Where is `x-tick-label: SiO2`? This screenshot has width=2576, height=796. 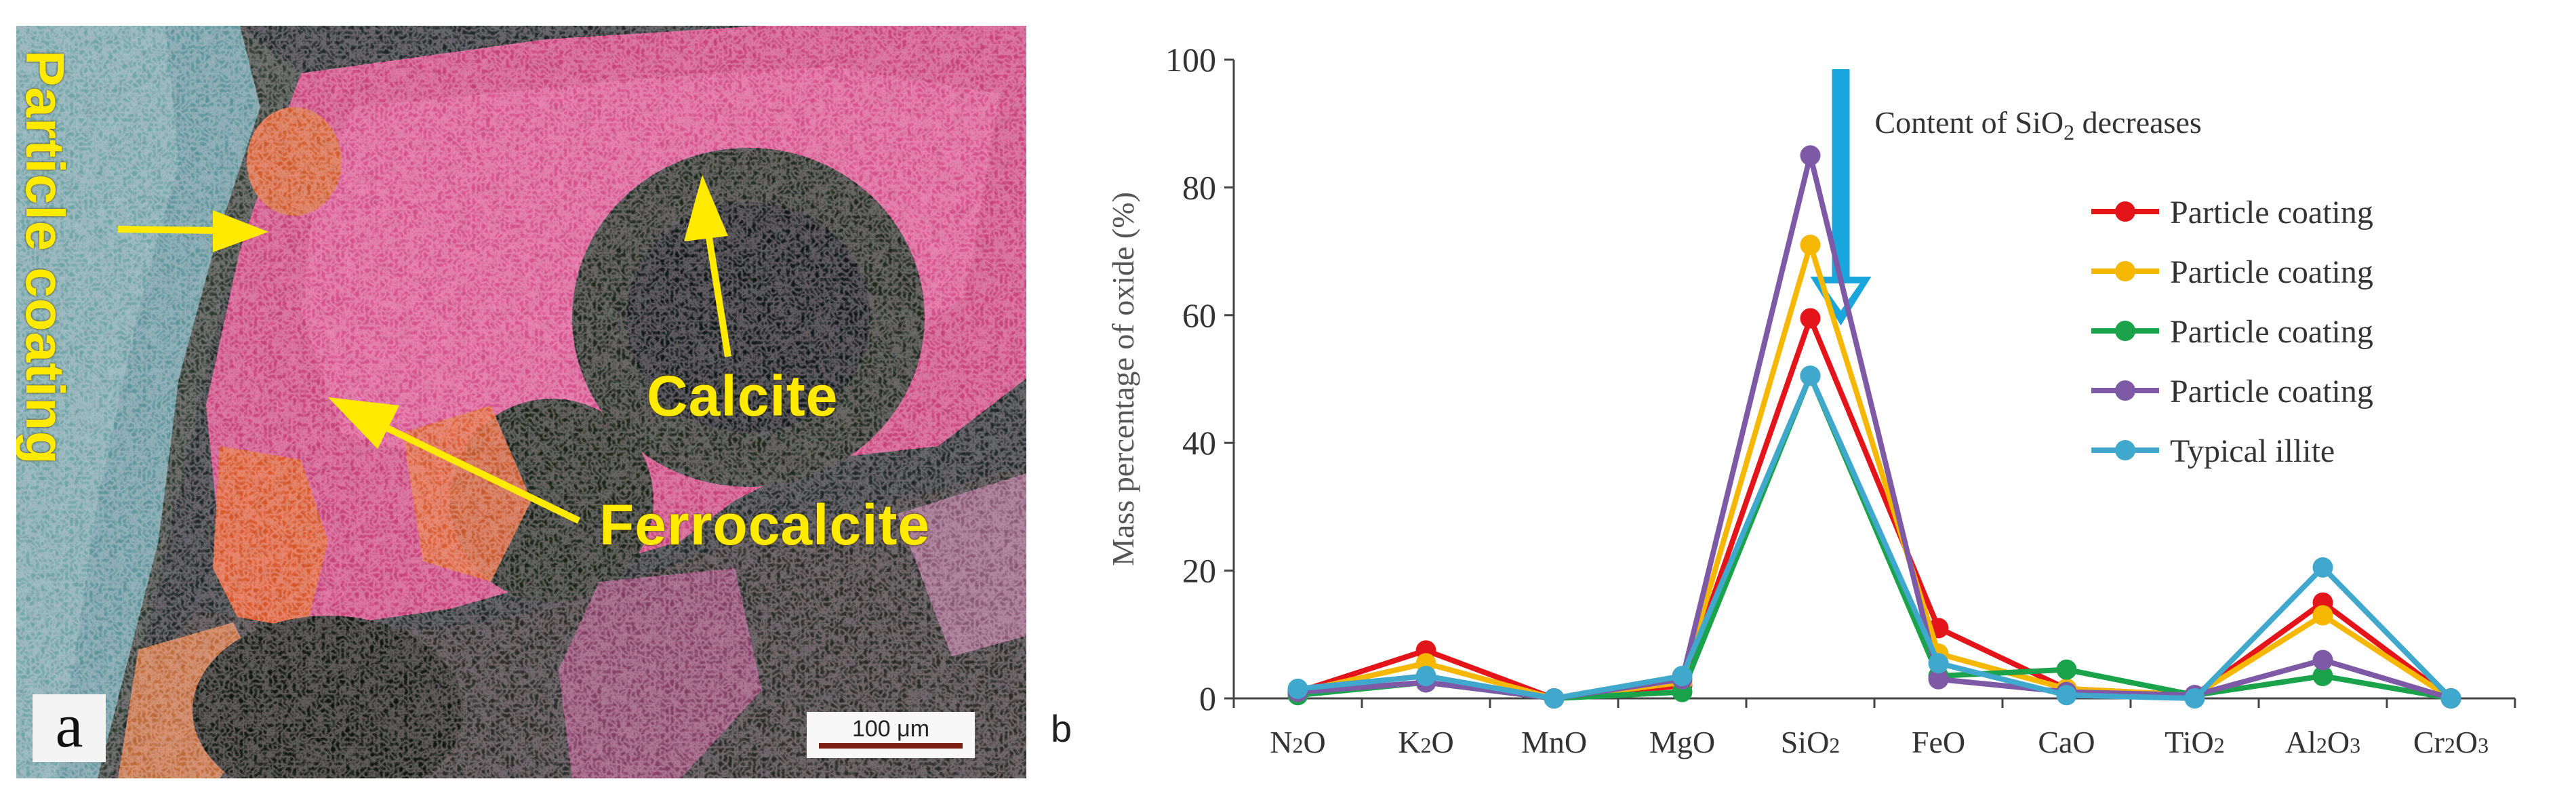 x-tick-label: SiO2 is located at coordinates (1810, 742).